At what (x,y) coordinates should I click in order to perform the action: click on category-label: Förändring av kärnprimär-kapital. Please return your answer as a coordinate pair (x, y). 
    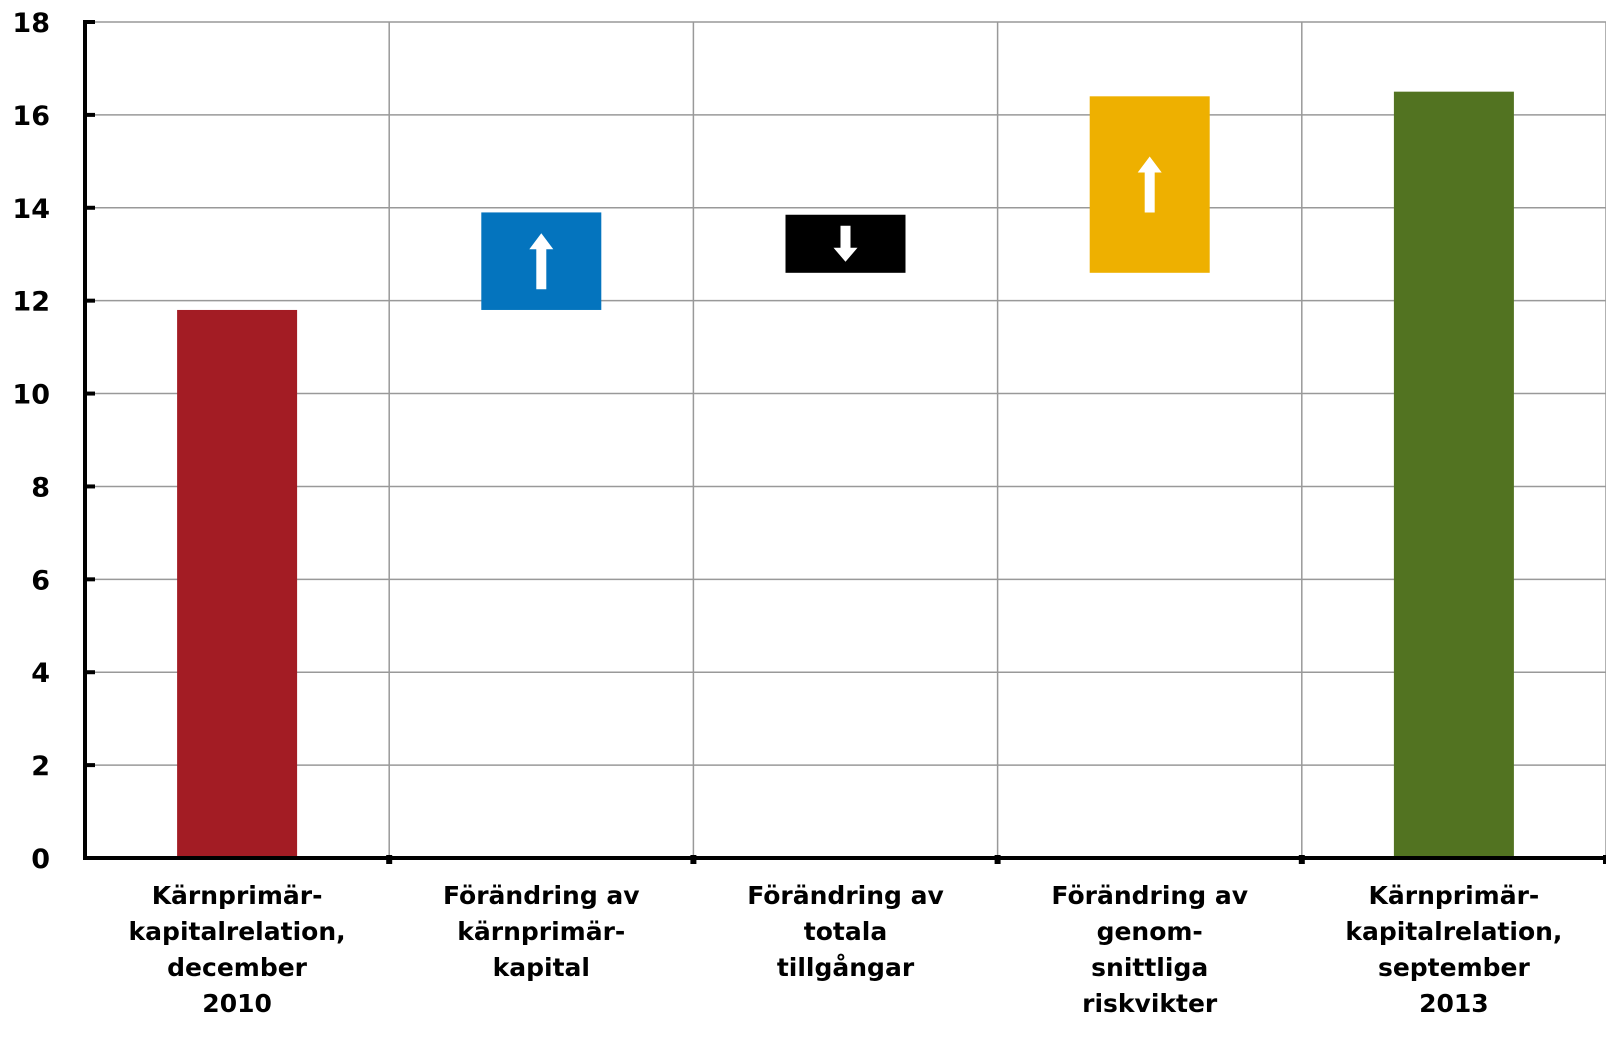
    Looking at the image, I should click on (541, 931).